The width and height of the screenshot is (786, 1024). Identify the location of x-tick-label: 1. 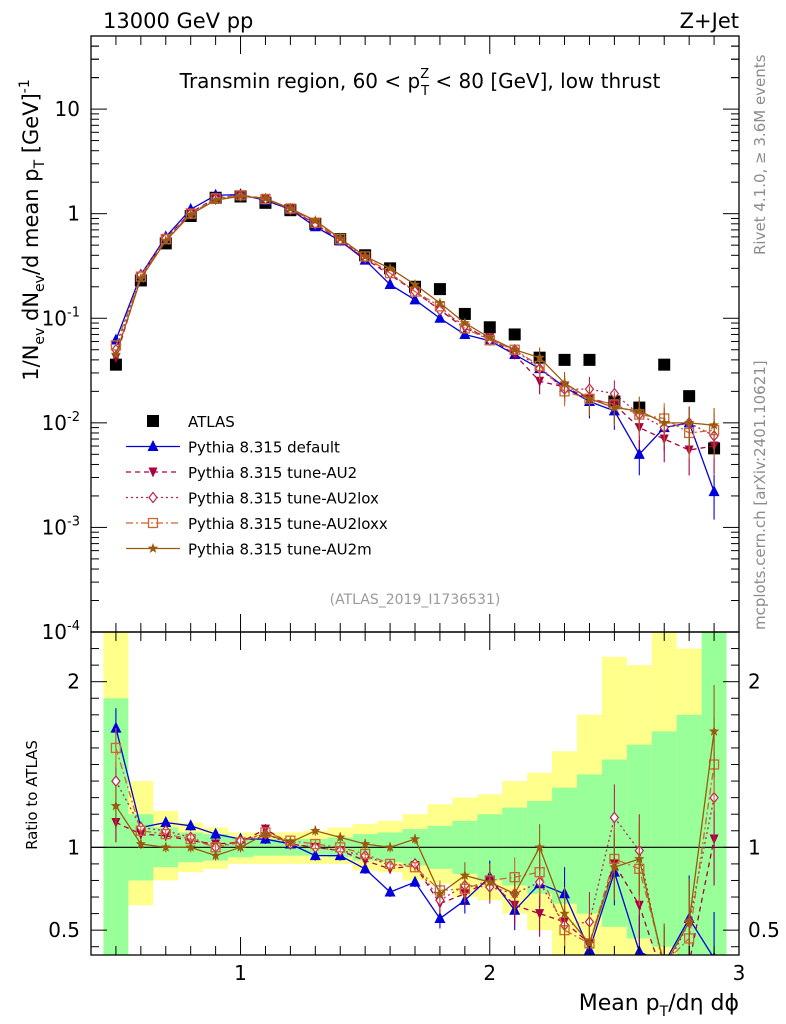
(240, 973).